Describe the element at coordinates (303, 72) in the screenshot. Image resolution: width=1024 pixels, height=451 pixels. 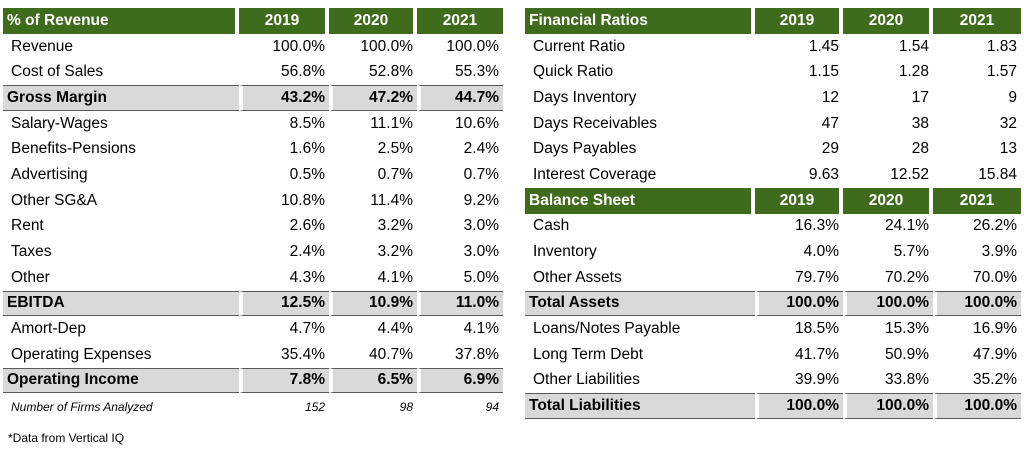
I see `row-value: 56.8%` at that location.